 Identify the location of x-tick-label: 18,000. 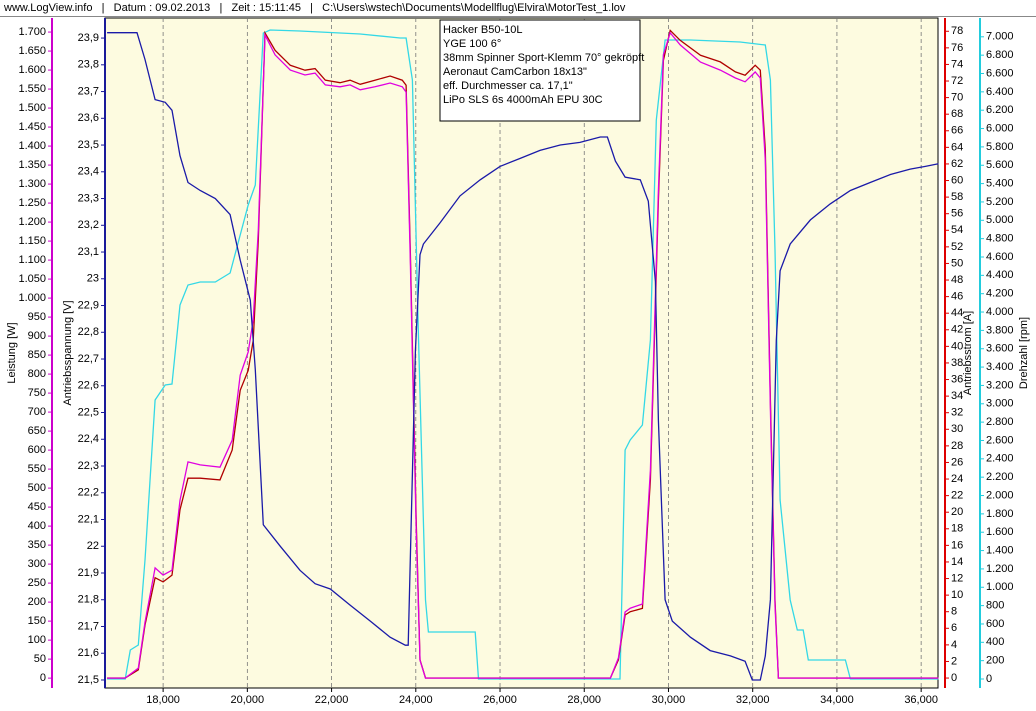
(163, 700).